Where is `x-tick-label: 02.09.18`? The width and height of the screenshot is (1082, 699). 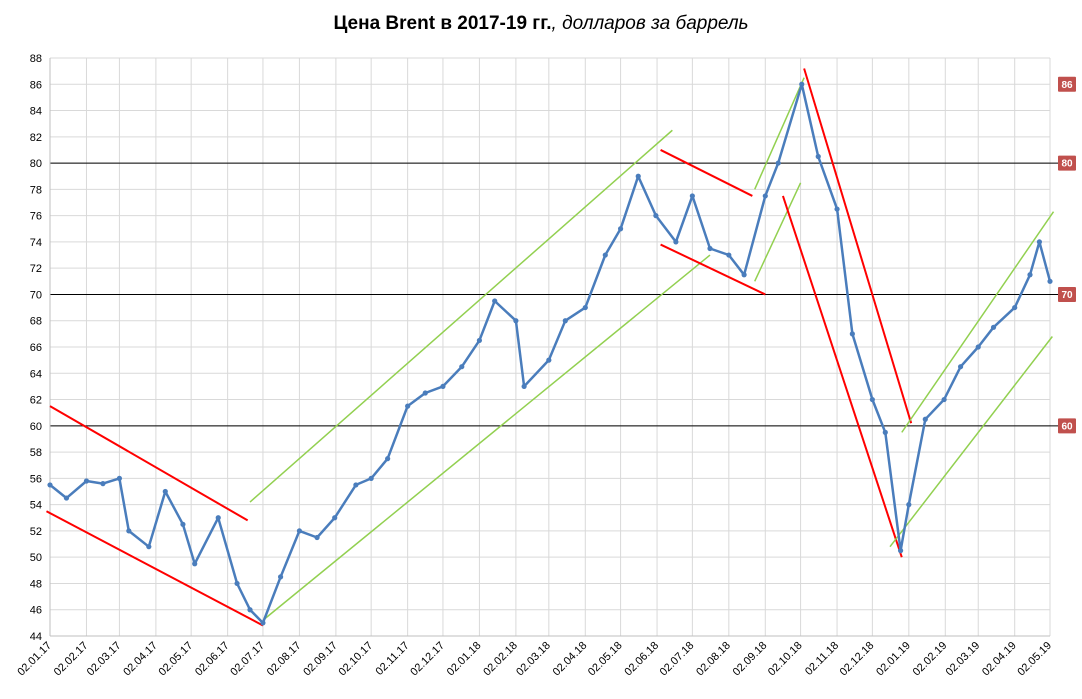
x-tick-label: 02.09.18 is located at coordinates (750, 659).